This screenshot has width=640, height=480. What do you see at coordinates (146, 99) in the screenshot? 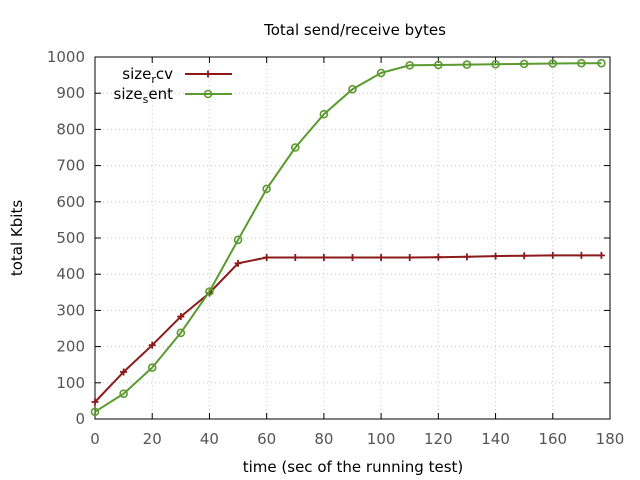
I see `legend-label-subscript: s` at bounding box center [146, 99].